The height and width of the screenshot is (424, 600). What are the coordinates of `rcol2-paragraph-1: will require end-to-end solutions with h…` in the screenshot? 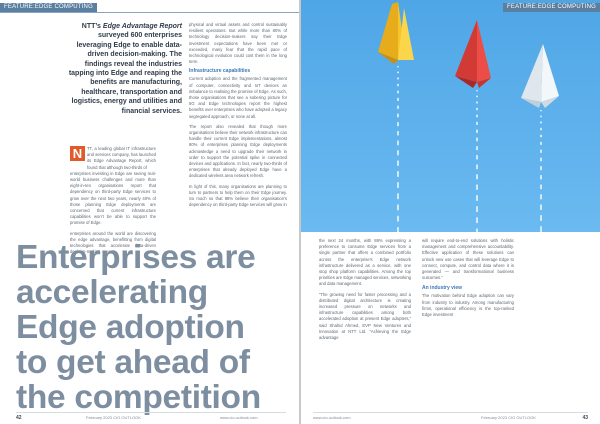 It's located at (468, 259).